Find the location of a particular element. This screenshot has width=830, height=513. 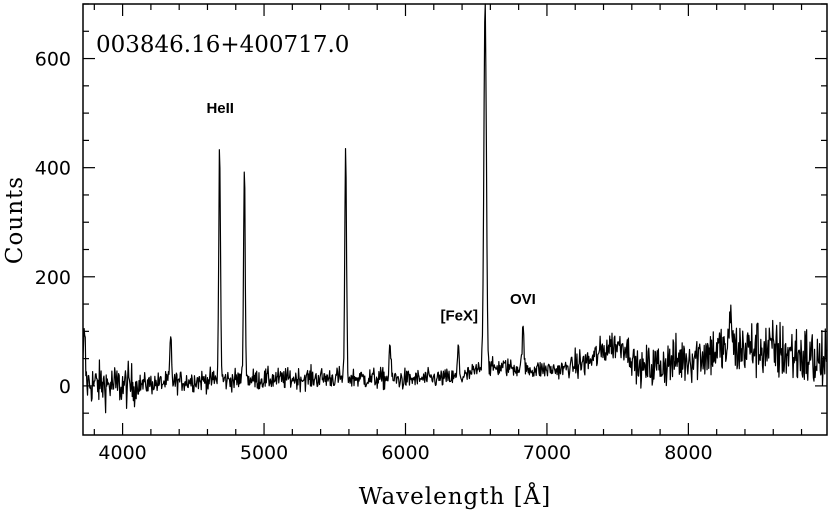

chart-title: 003846.16+400717.0 is located at coordinates (222, 45).